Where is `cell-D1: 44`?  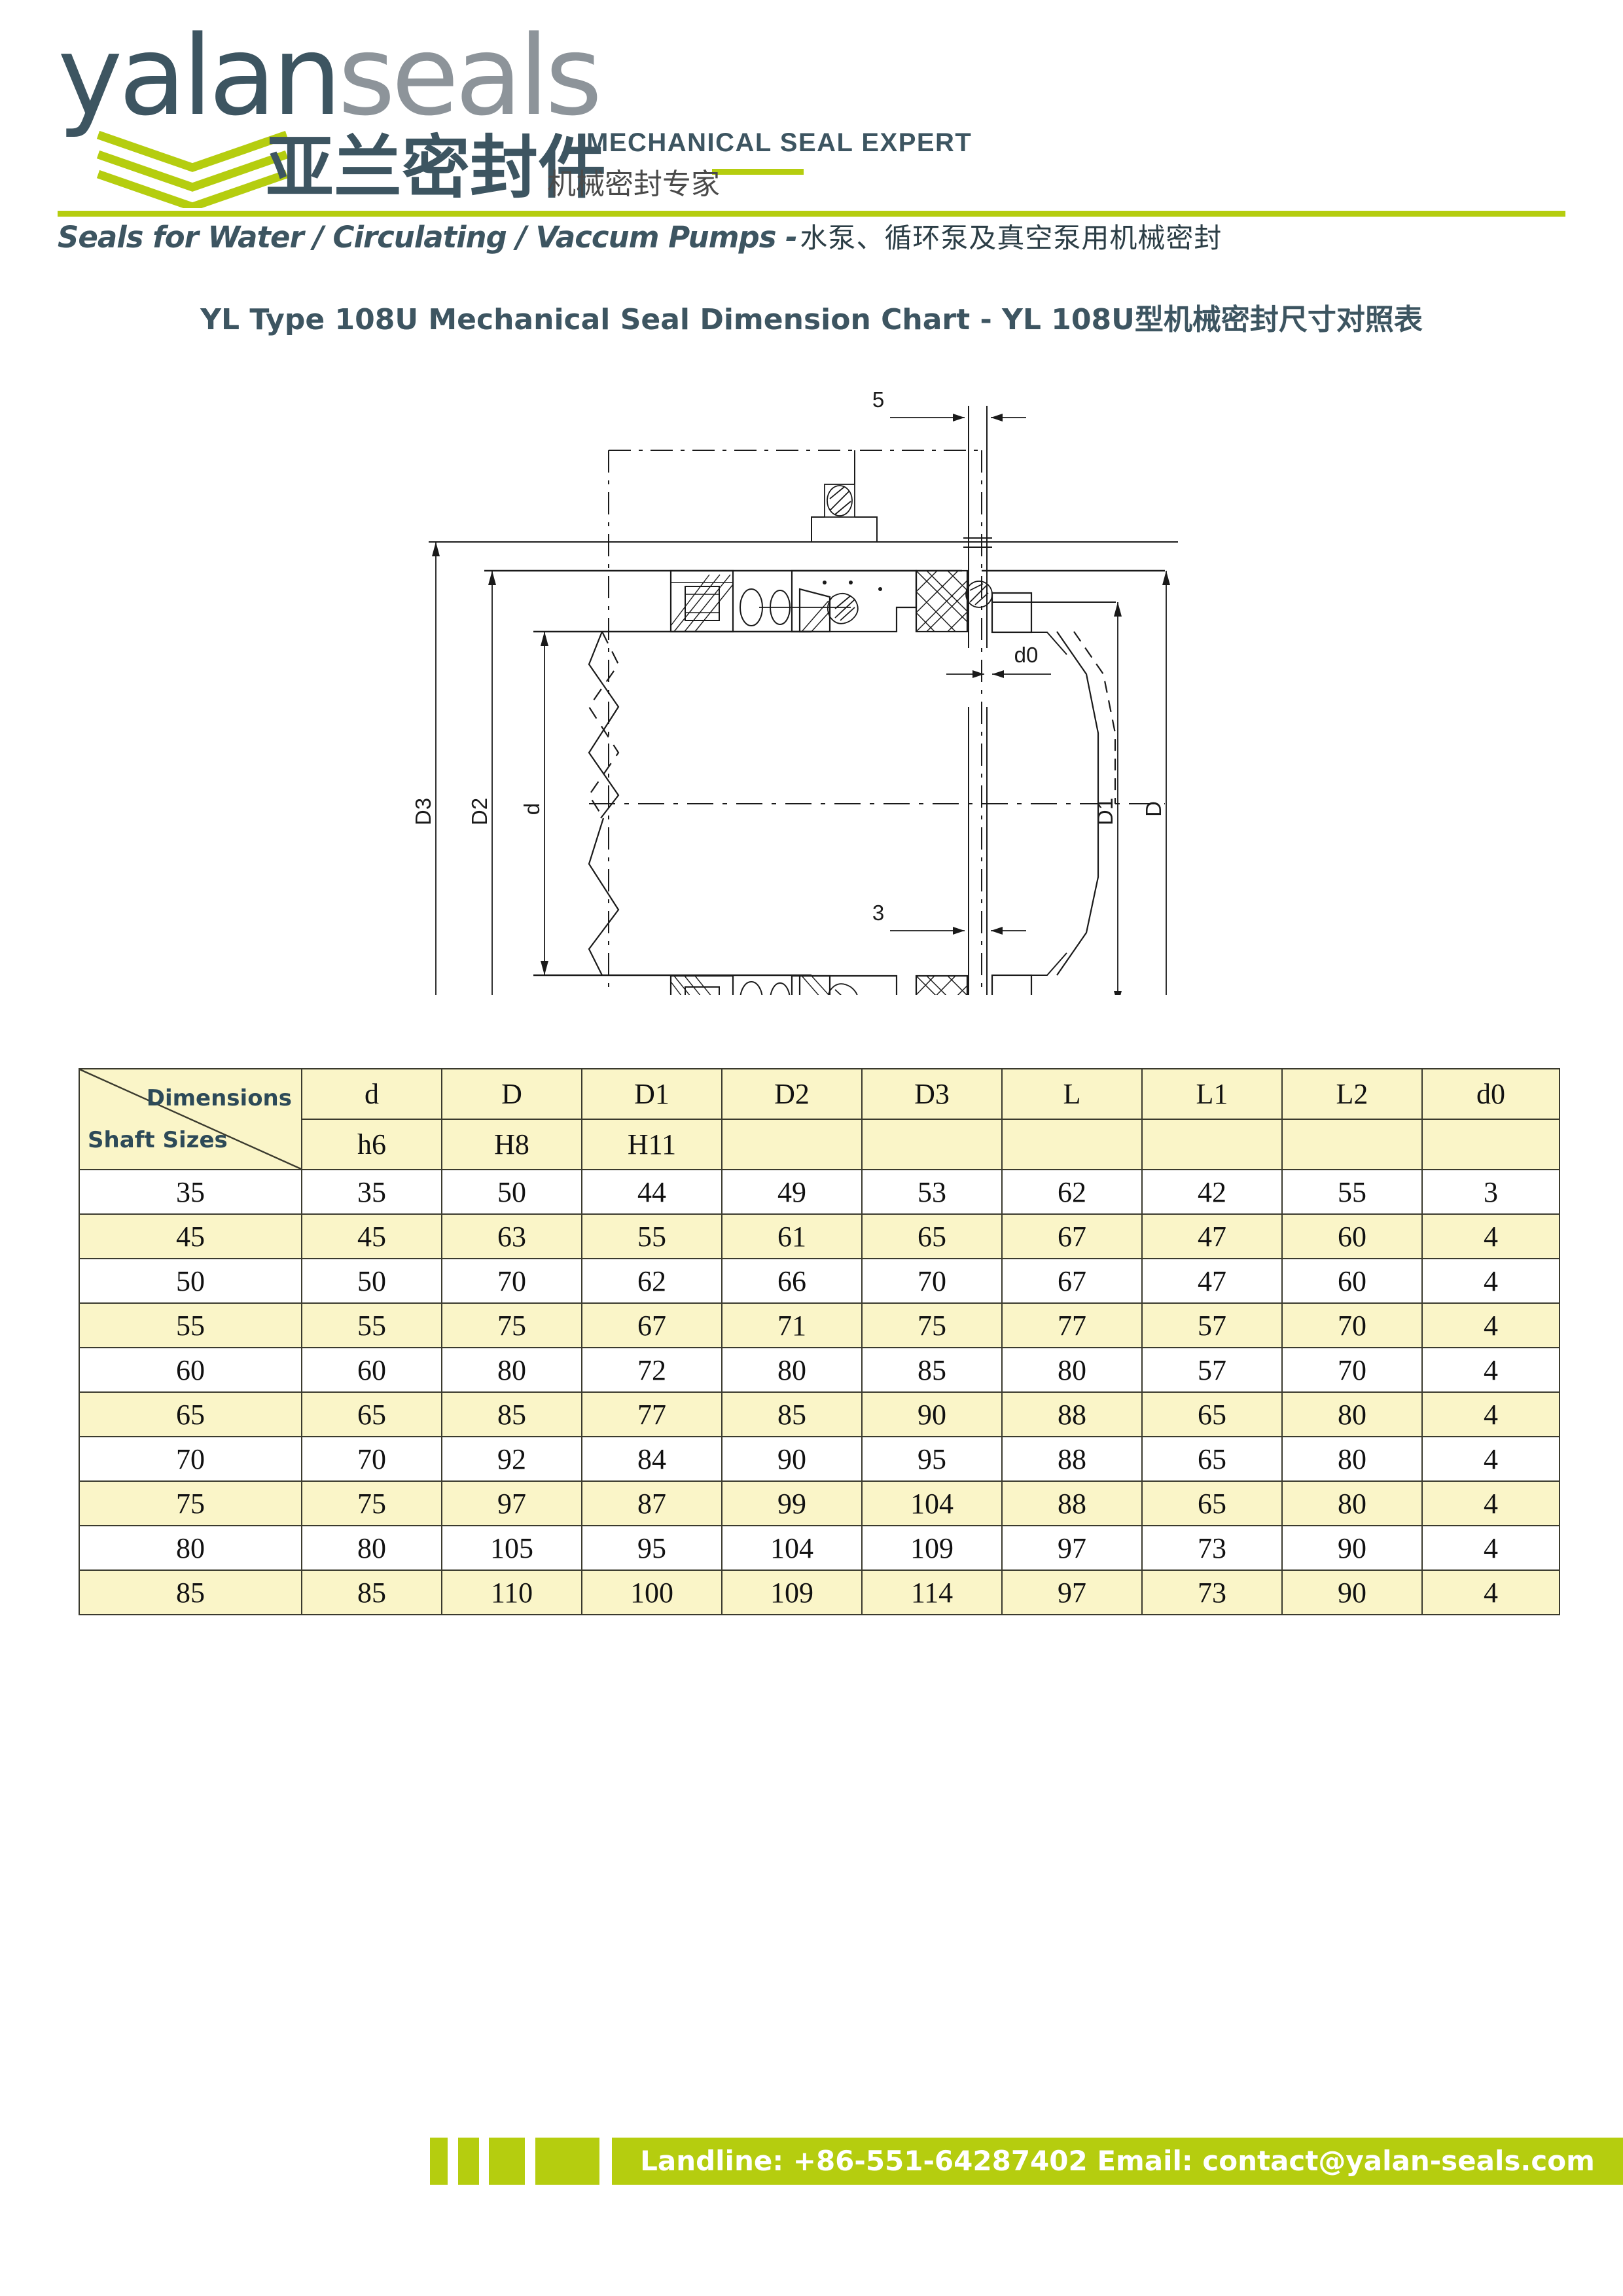
cell-D1: 44 is located at coordinates (651, 1192).